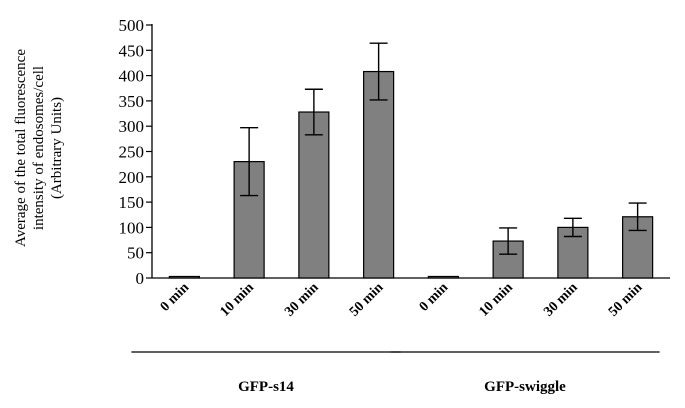  I want to click on y-tick-label: 50, so click(135, 253).